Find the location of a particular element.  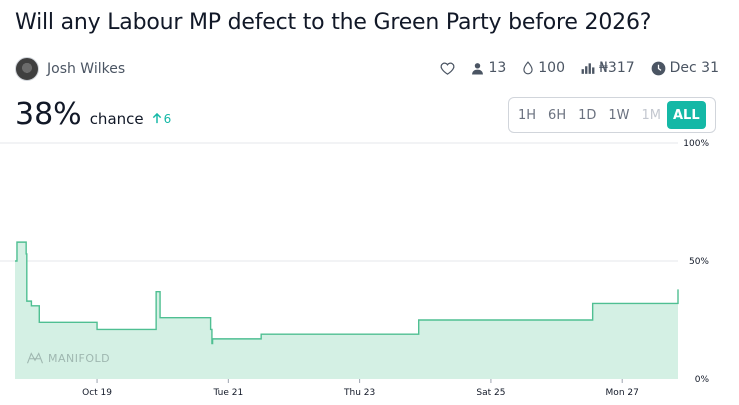

probability-label: chance is located at coordinates (116, 119).